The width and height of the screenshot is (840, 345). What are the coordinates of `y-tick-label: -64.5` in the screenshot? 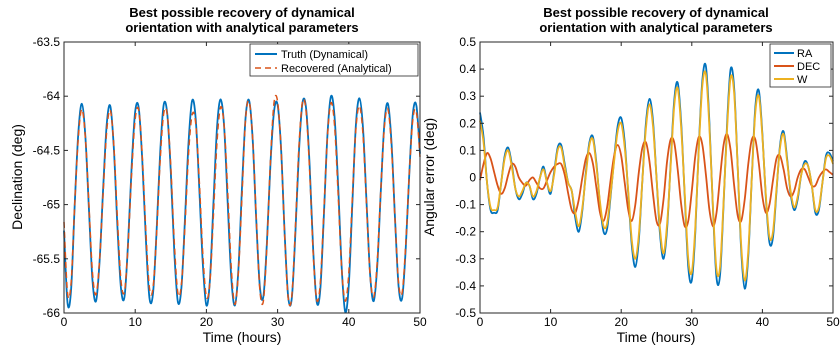 It's located at (47, 150).